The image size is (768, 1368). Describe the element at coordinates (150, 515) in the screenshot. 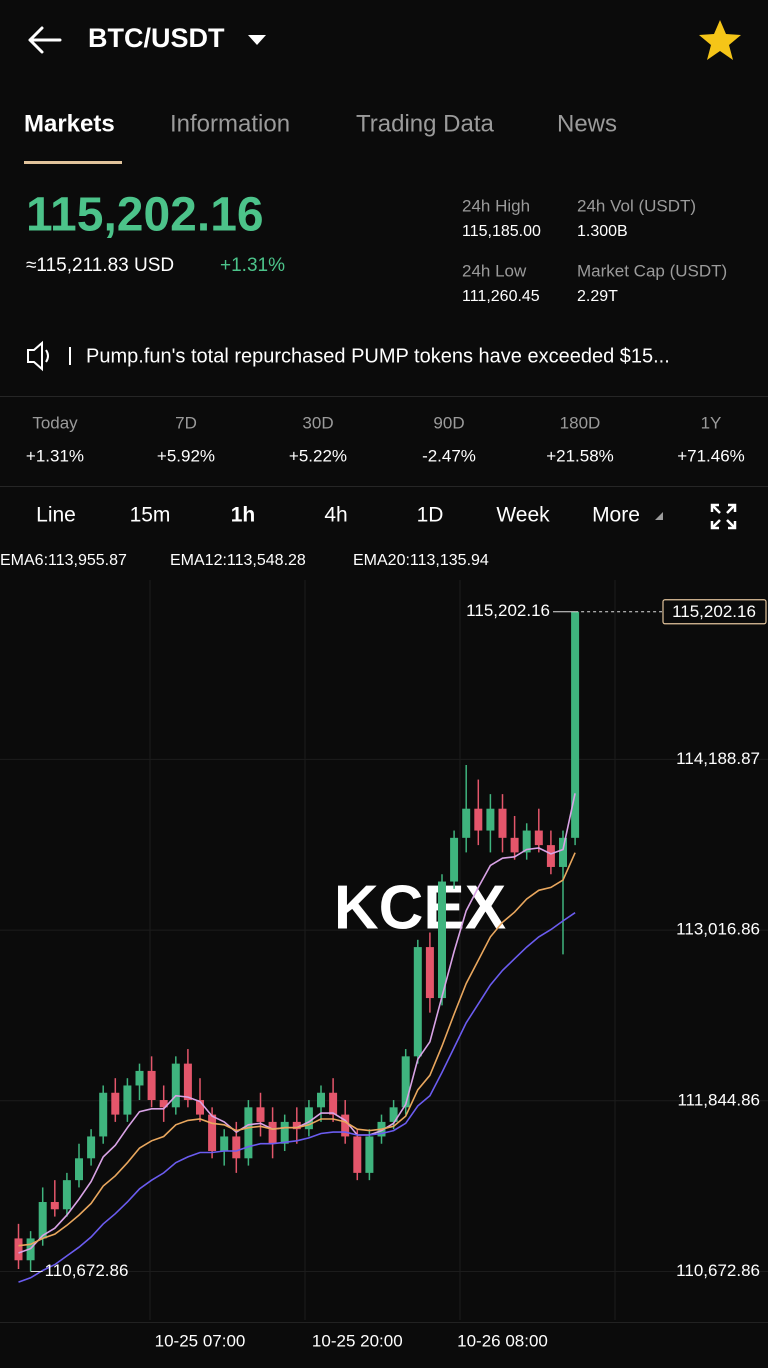

I see `interval-option: 15m` at that location.